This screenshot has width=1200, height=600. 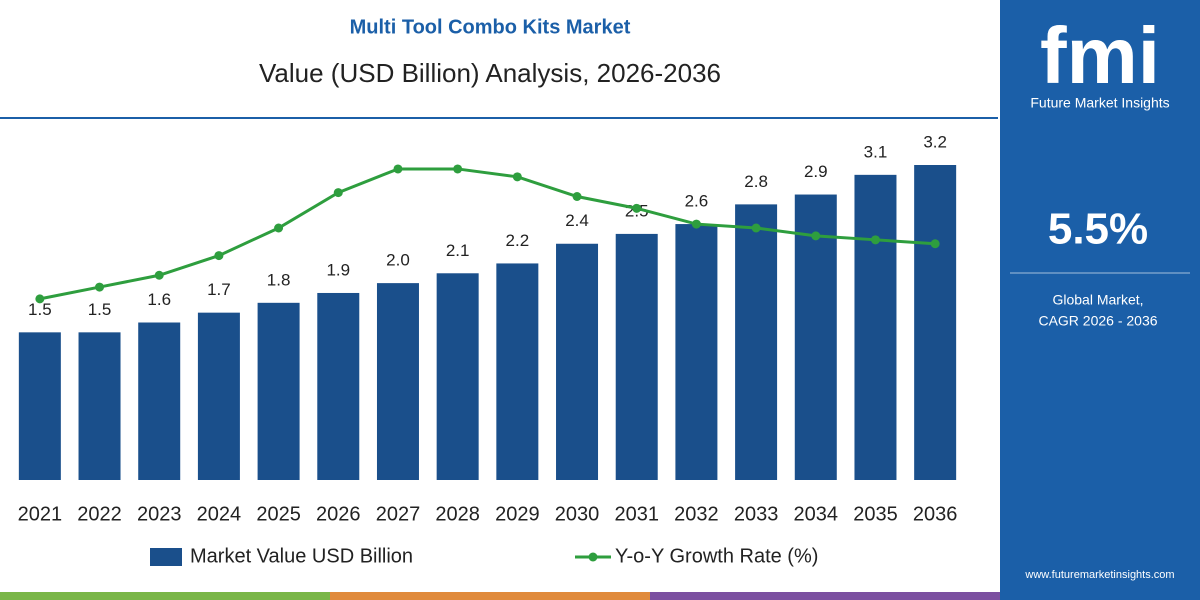 I want to click on x-tick-label: 2023, so click(x=159, y=514).